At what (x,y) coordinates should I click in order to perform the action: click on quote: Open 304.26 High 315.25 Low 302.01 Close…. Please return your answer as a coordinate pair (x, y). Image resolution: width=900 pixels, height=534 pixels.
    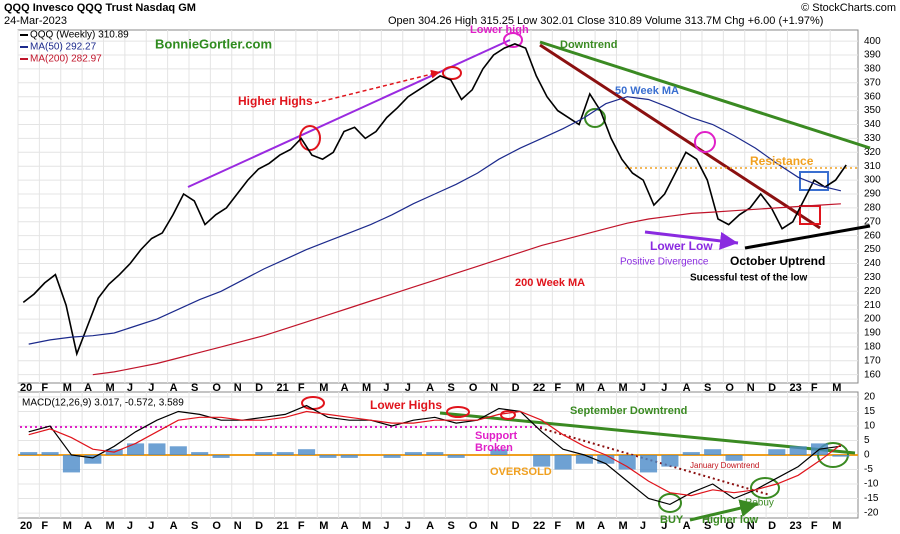
    Looking at the image, I should click on (605, 21).